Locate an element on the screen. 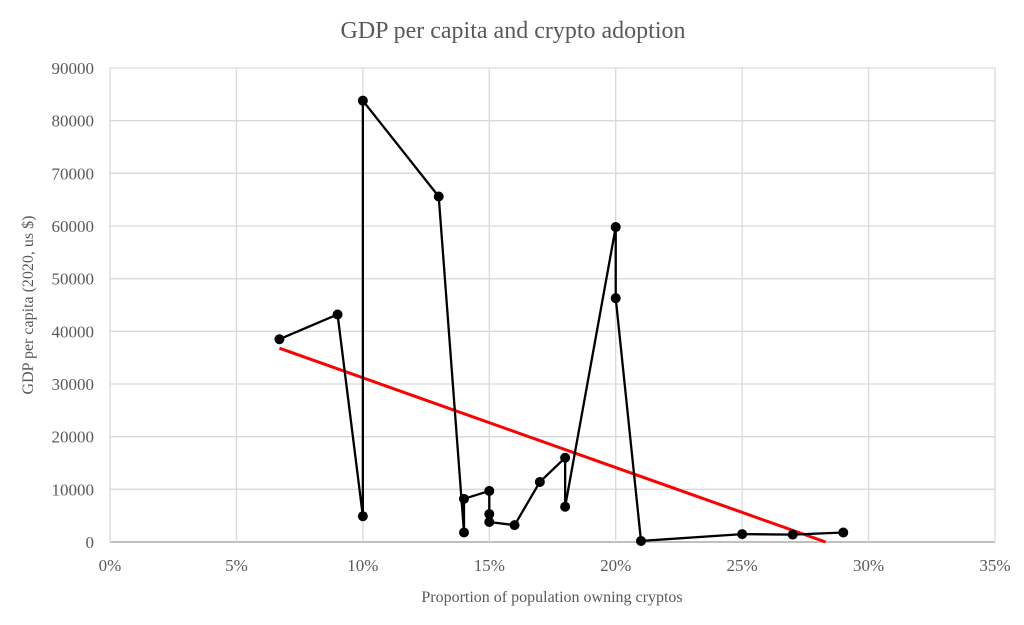 The width and height of the screenshot is (1024, 625). y-tick-label: 20000 is located at coordinates (73, 437).